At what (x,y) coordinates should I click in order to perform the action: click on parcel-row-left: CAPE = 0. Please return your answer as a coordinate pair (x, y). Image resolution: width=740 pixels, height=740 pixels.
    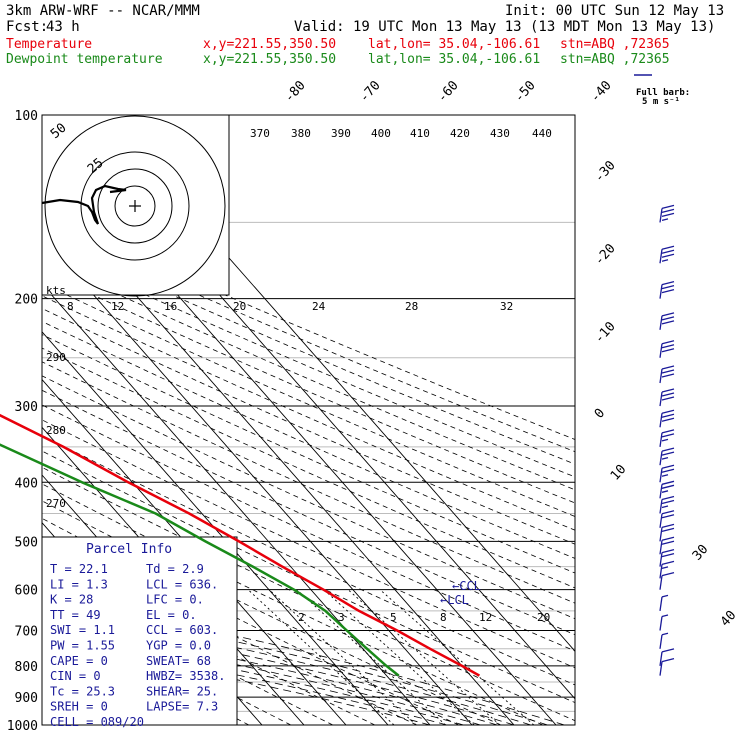
    Looking at the image, I should click on (79, 661).